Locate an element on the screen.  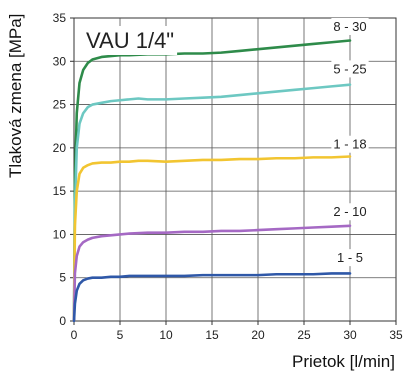
series-label: 1 - 5 is located at coordinates (350, 257).